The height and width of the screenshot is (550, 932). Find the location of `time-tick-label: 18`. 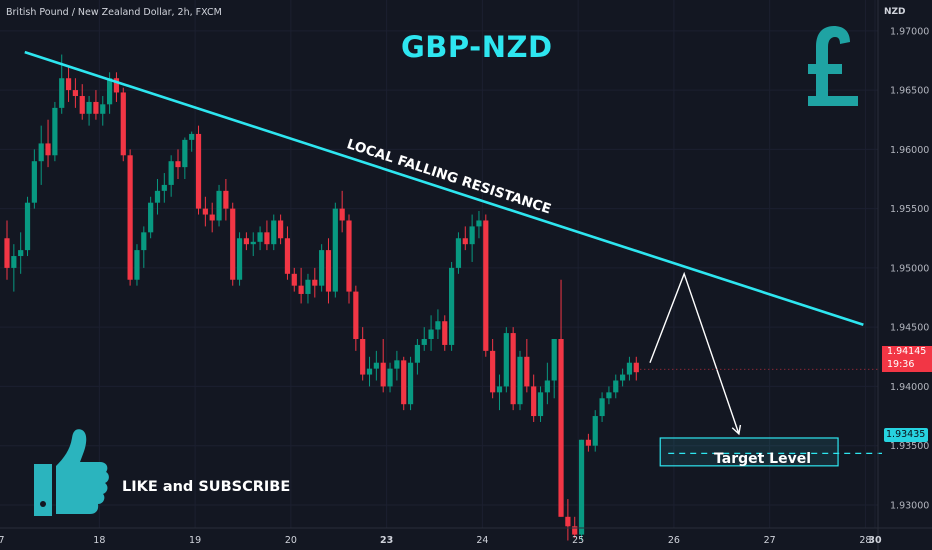

time-tick-label: 18 is located at coordinates (99, 540).